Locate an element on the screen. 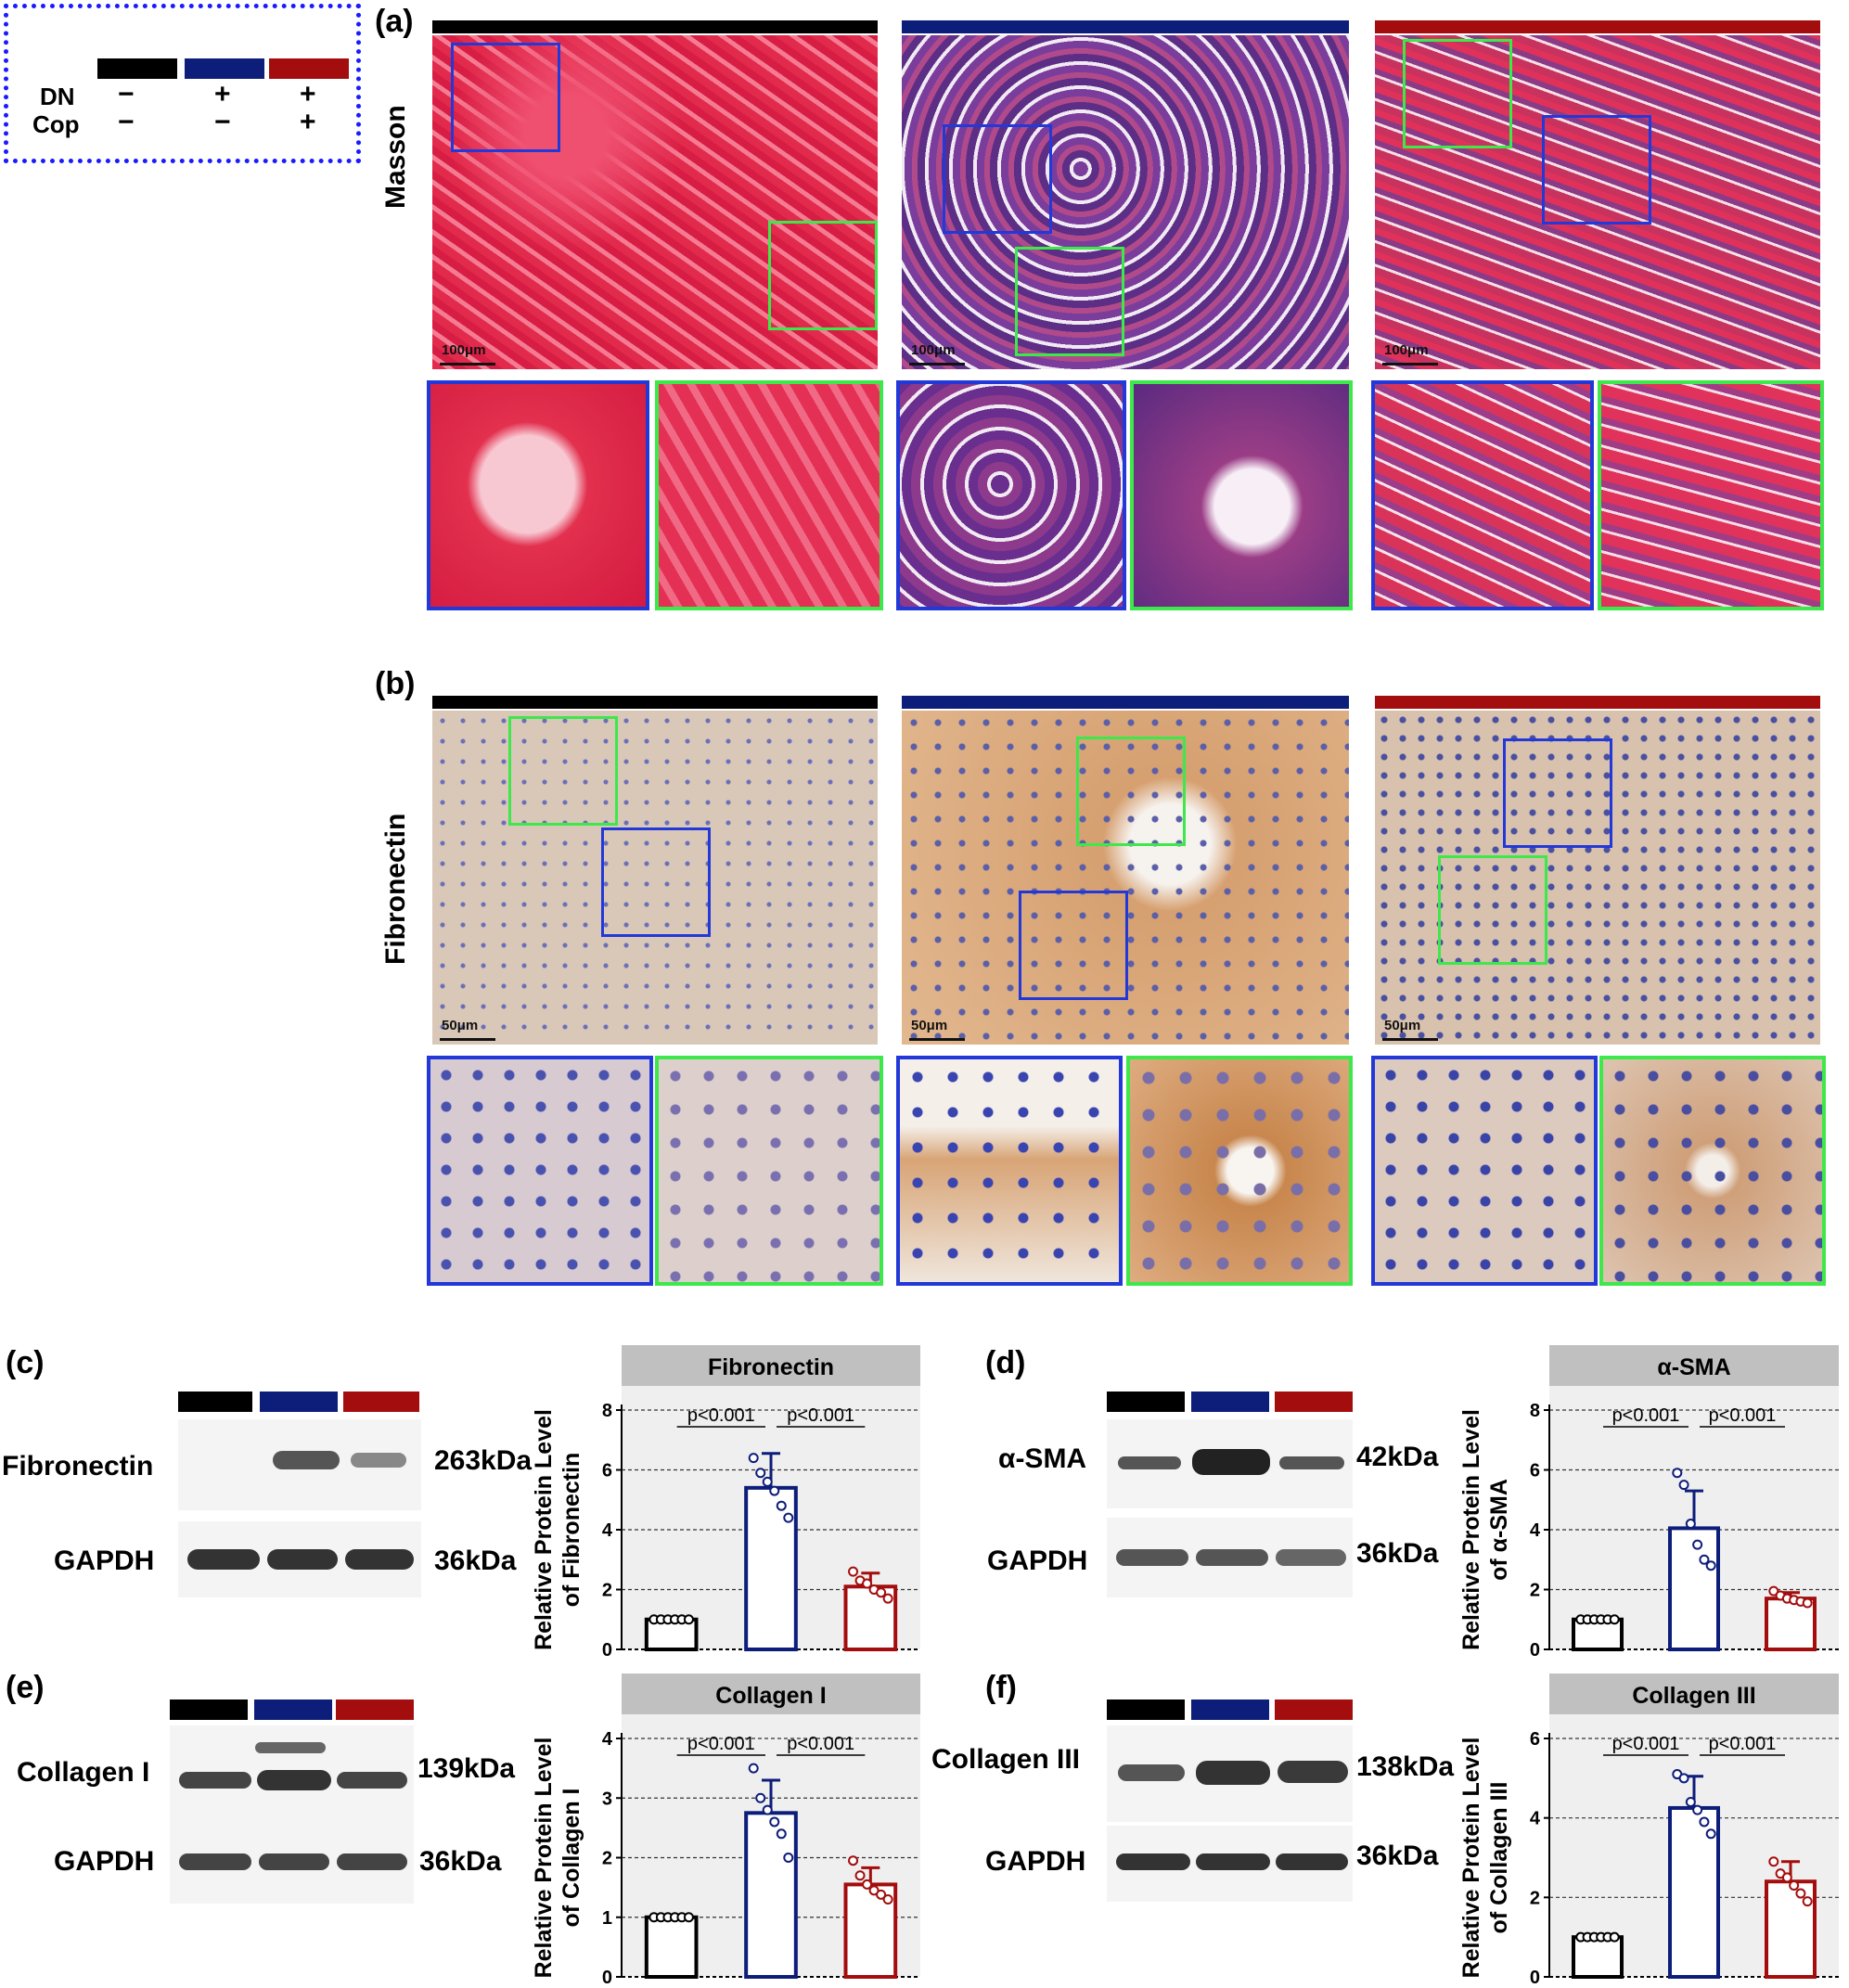 The image size is (1849, 1988). group-bar-dn-b is located at coordinates (1125, 703).